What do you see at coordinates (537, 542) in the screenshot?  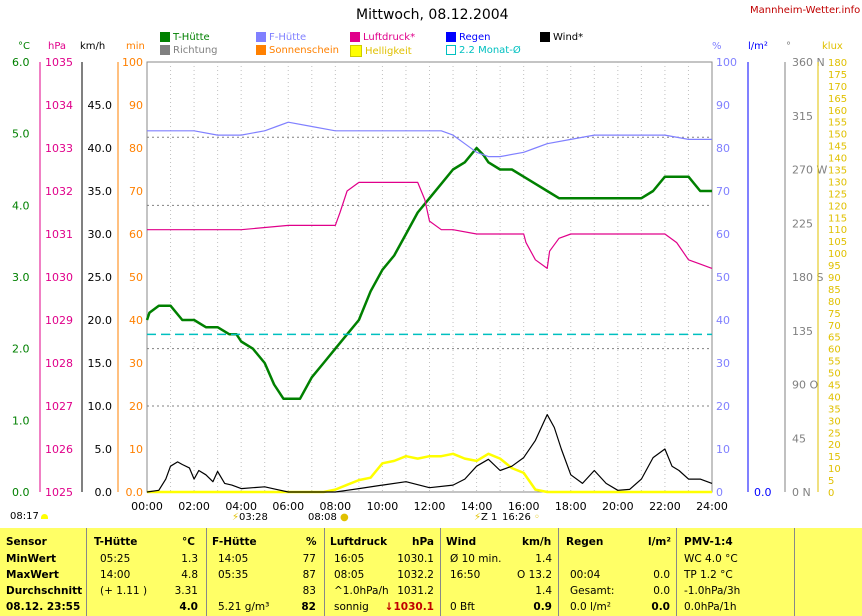 I see `hdr-kmh: km/h` at bounding box center [537, 542].